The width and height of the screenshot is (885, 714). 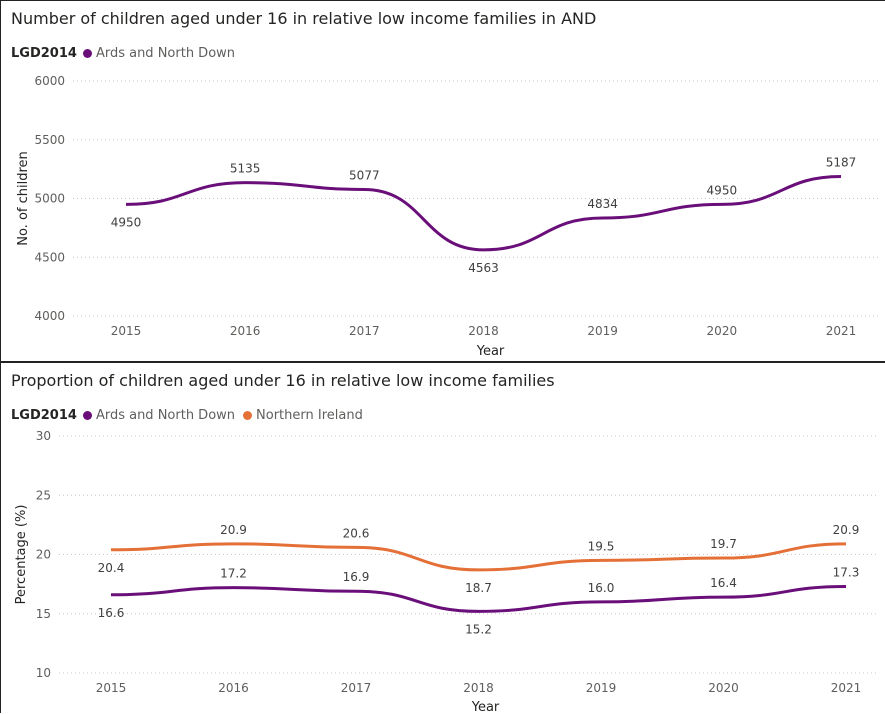 I want to click on y-tick-label: 30, so click(x=43, y=436).